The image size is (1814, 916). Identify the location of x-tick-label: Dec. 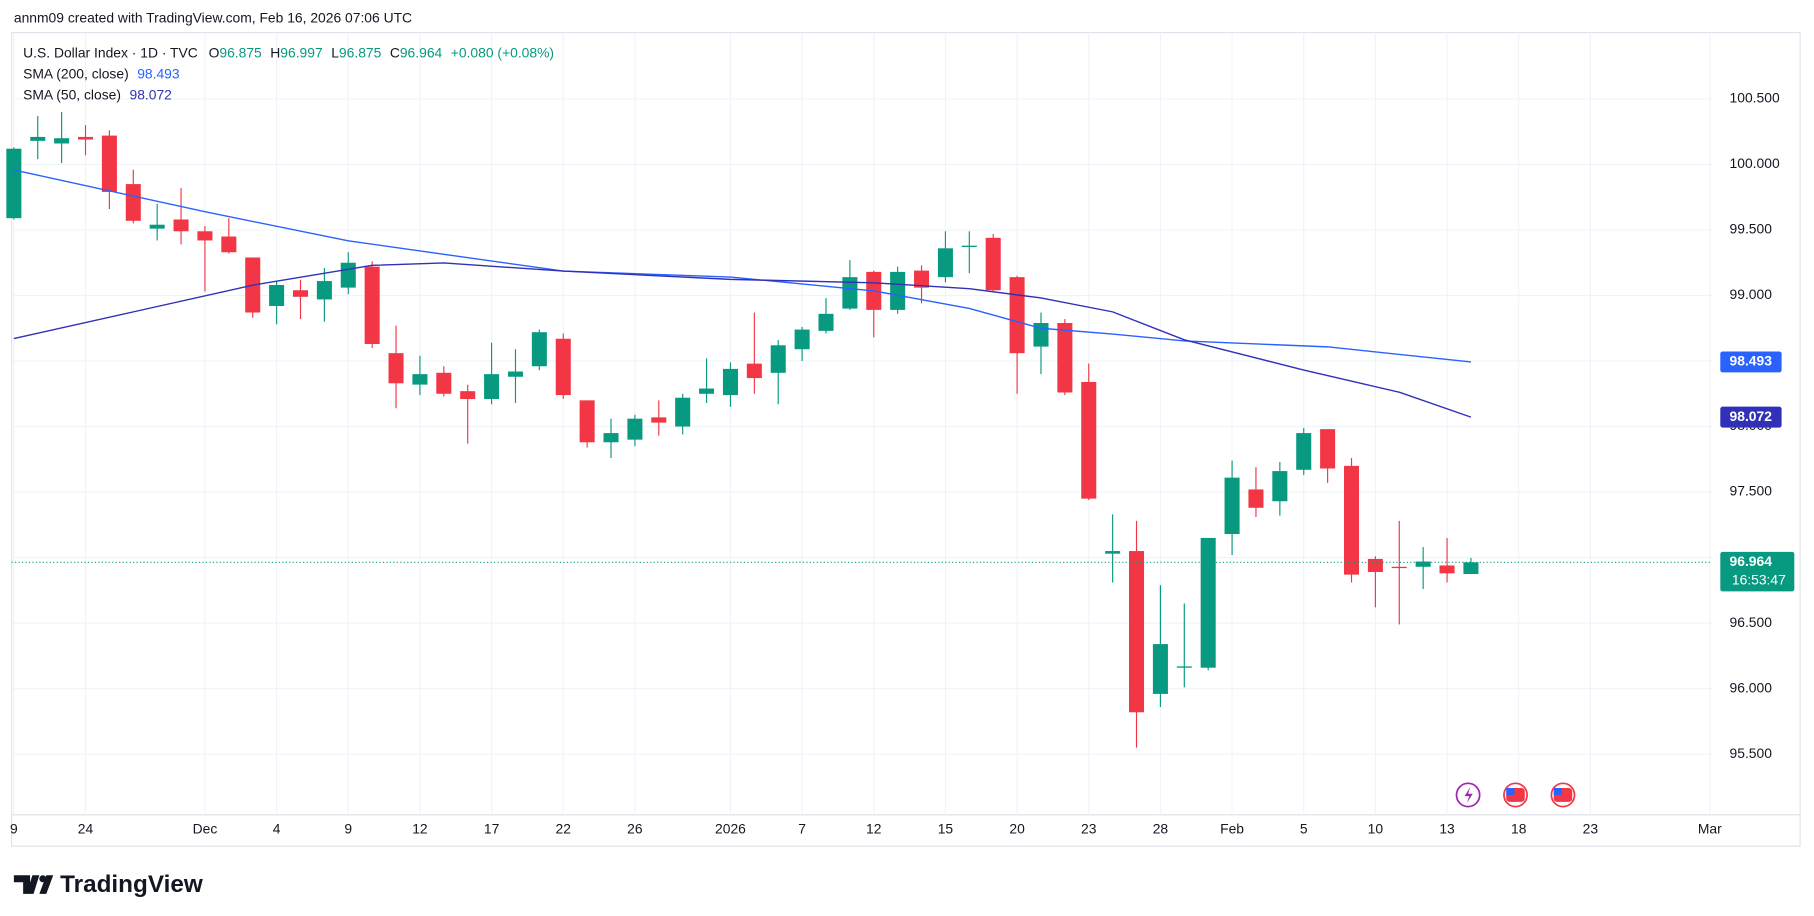
(205, 829).